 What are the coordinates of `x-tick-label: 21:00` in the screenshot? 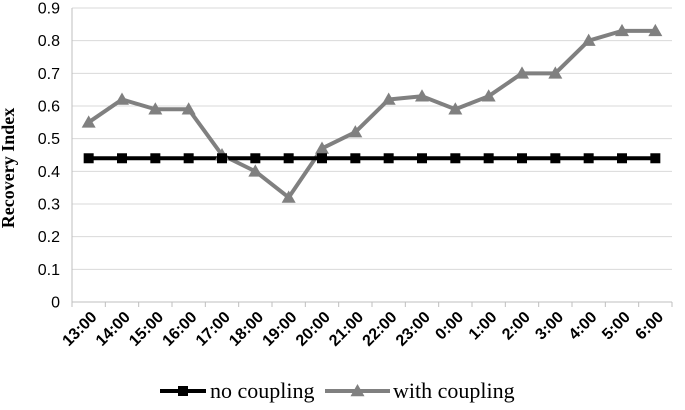 It's located at (346, 329).